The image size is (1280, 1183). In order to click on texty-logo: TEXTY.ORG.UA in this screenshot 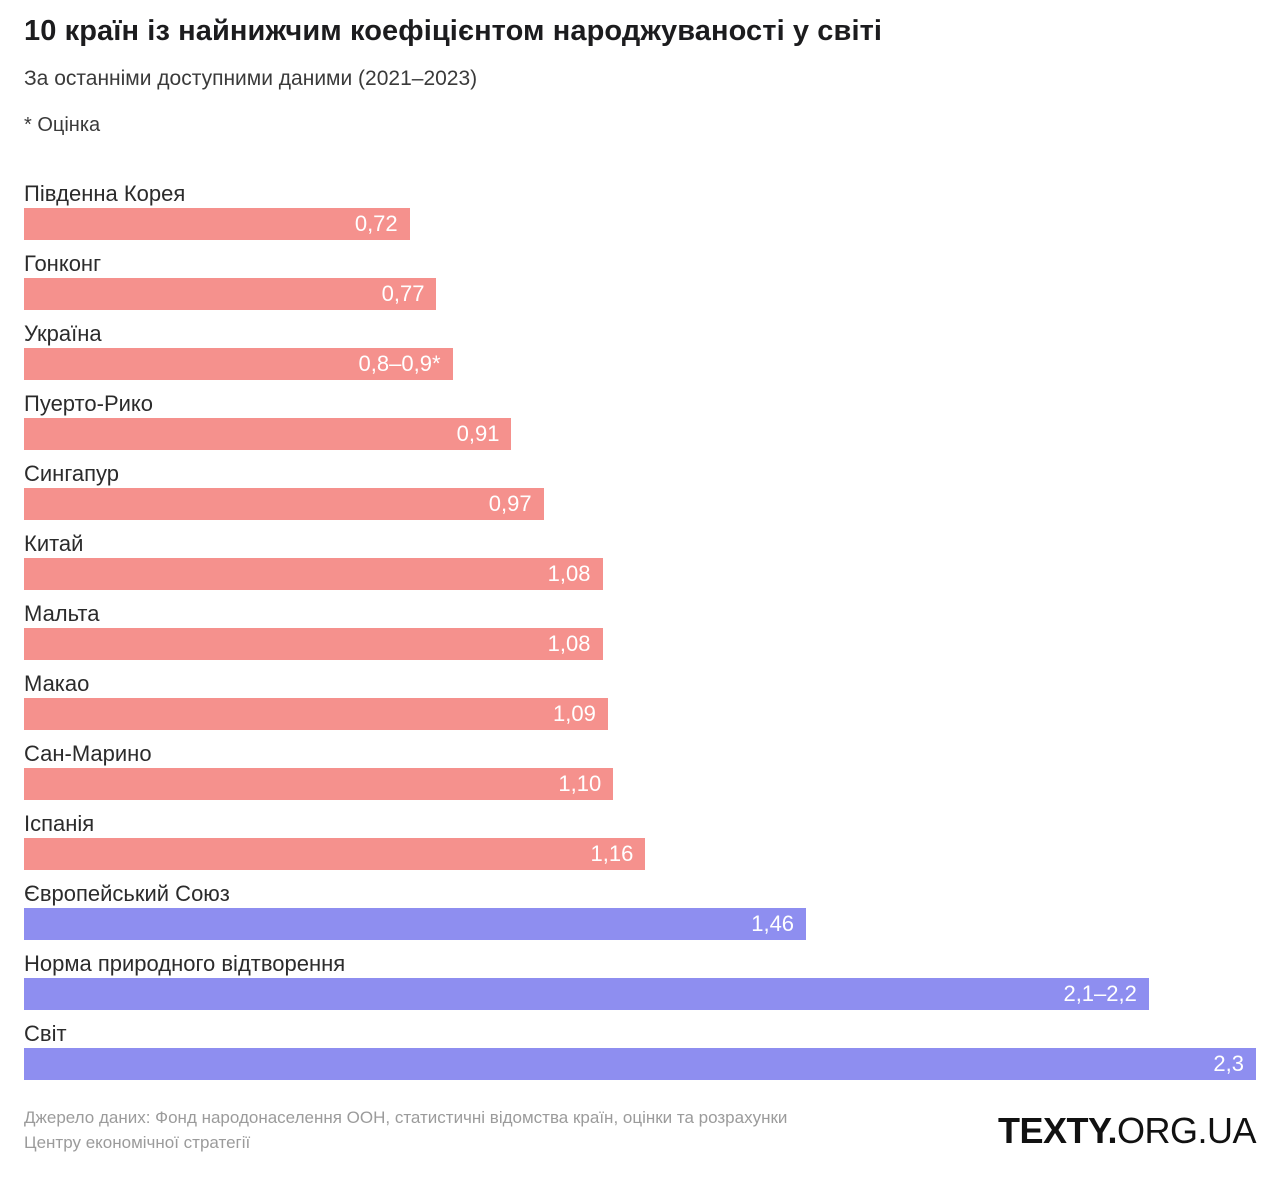, I will do `click(1127, 1130)`.